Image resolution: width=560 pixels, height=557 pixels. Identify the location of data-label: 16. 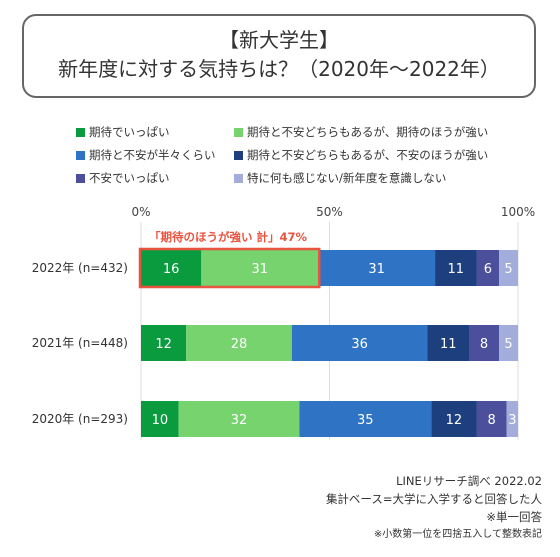
(171, 269).